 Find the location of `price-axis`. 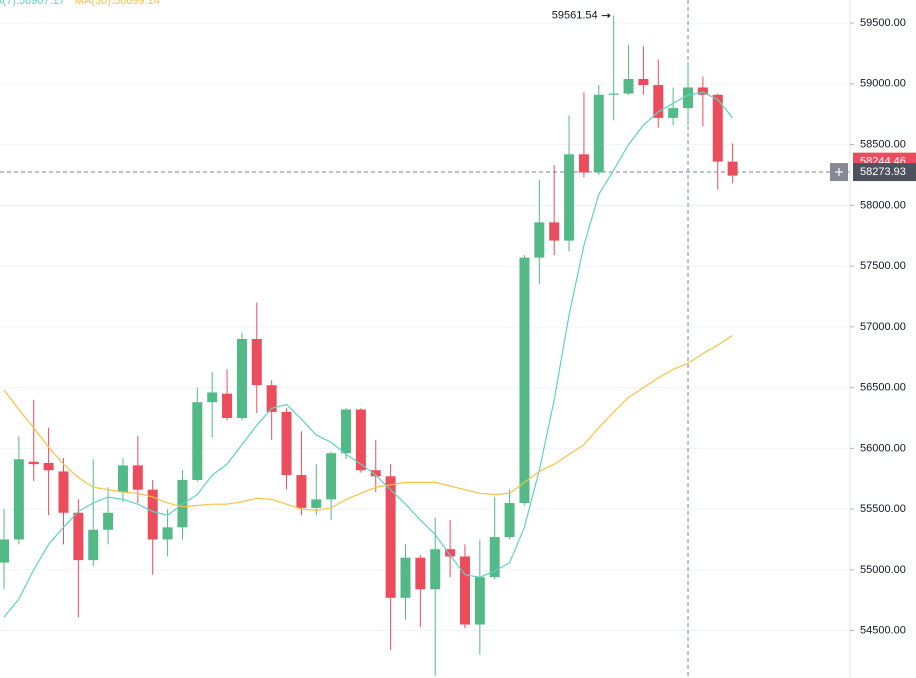

price-axis is located at coordinates (883, 339).